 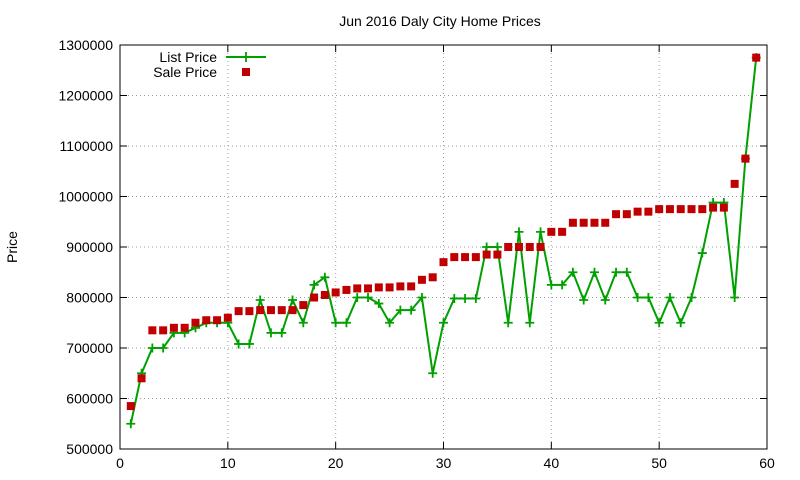 I want to click on x-tick-label: 0, so click(x=120, y=463).